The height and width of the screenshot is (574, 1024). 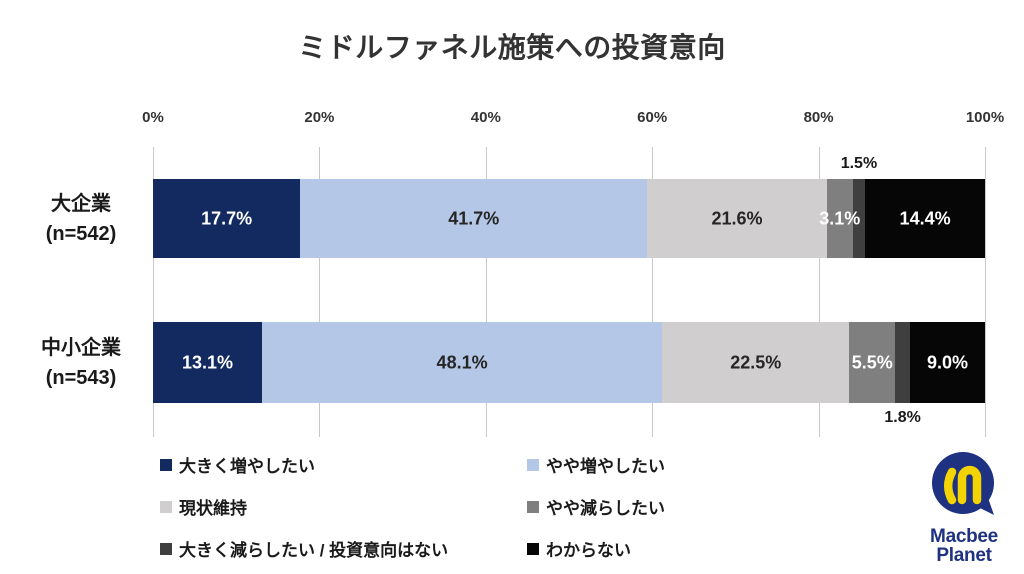 I want to click on legend-label: 大きく増やしたい, so click(x=247, y=466).